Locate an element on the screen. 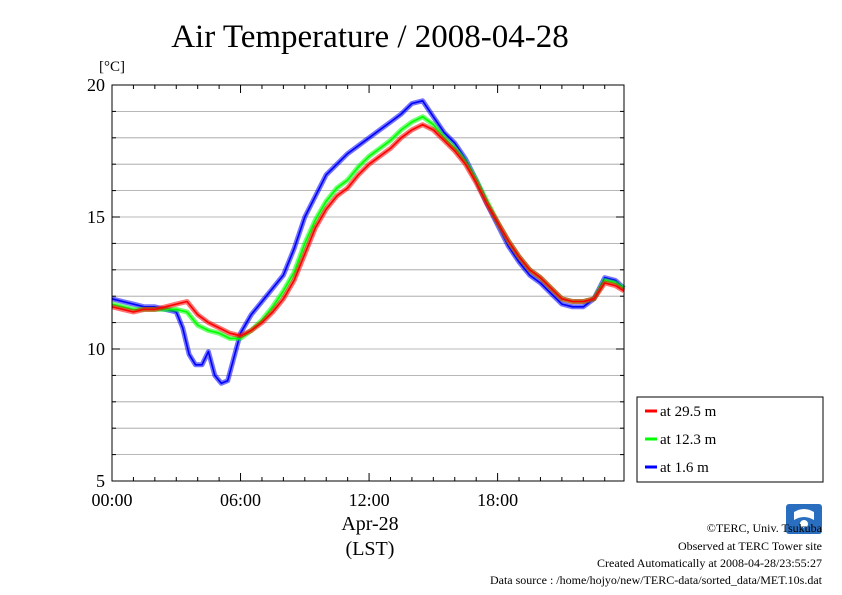  y-tick-label: 10 is located at coordinates (96, 349).